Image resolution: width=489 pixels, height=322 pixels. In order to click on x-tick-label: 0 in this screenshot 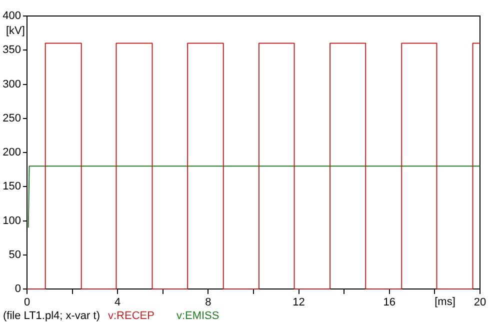, I will do `click(27, 302)`.